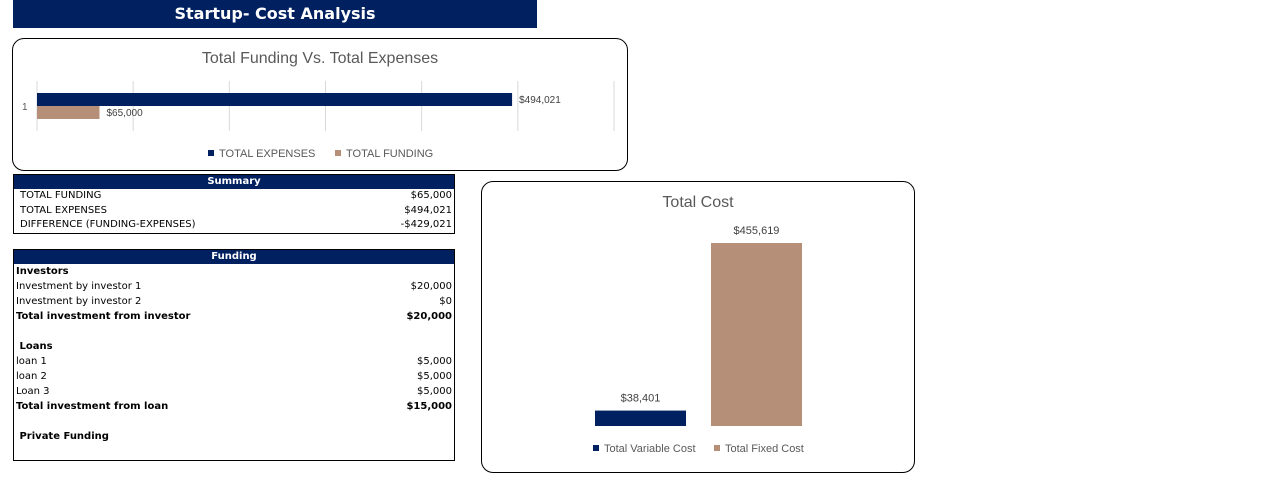 The image size is (1287, 477). What do you see at coordinates (234, 316) in the screenshot?
I see `table-row: Total investment from investor $20,000` at bounding box center [234, 316].